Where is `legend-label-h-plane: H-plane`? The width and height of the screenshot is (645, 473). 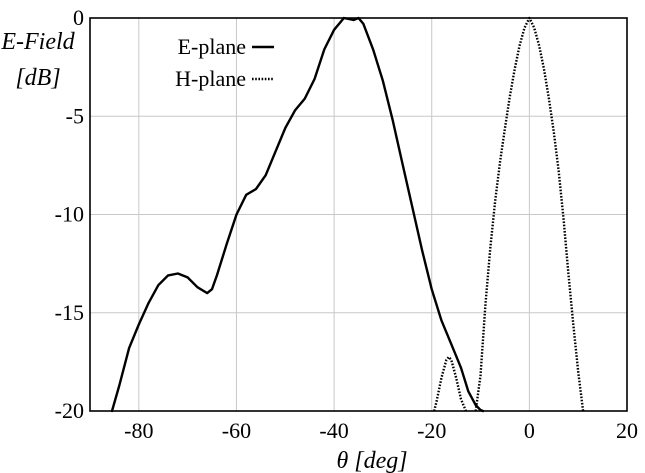 legend-label-h-plane: H-plane is located at coordinates (210, 78).